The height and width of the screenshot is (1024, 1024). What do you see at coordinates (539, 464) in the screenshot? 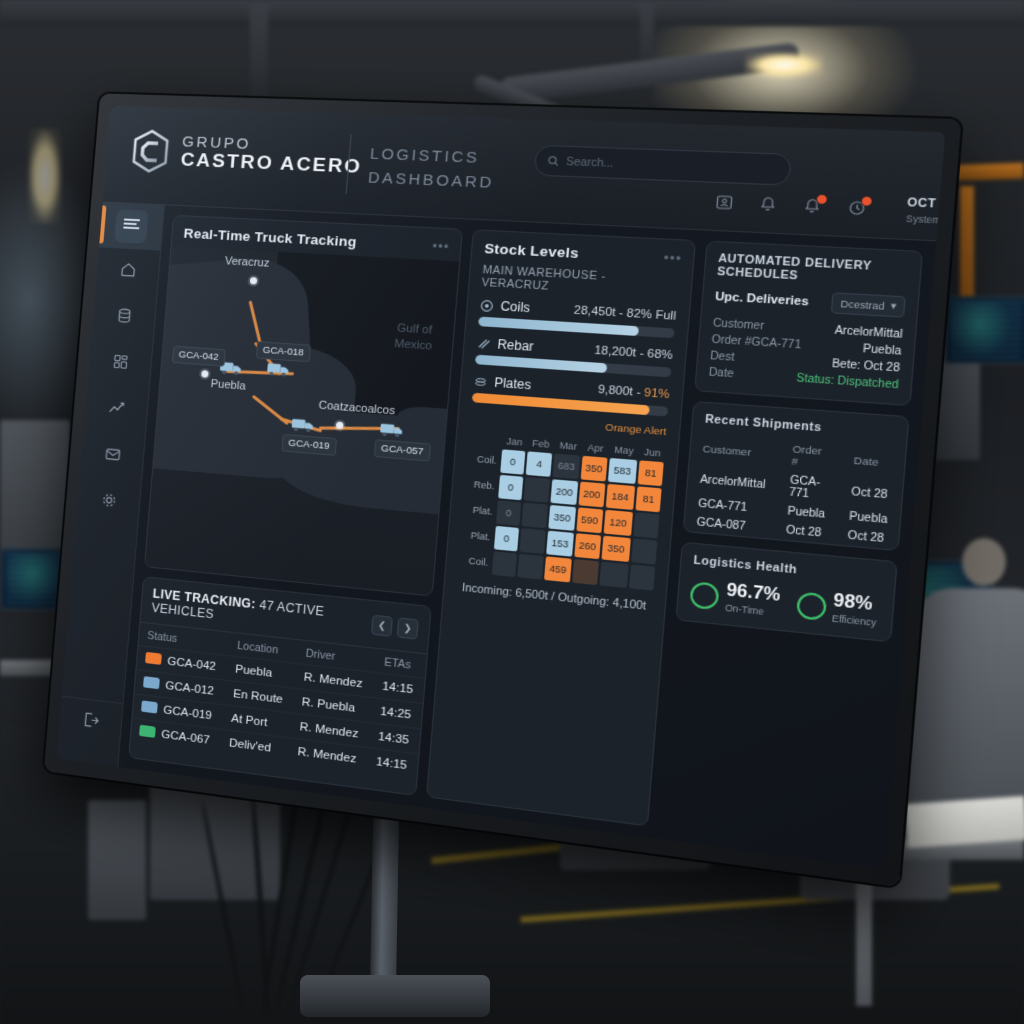
I see `heatmap-cell: 4` at bounding box center [539, 464].